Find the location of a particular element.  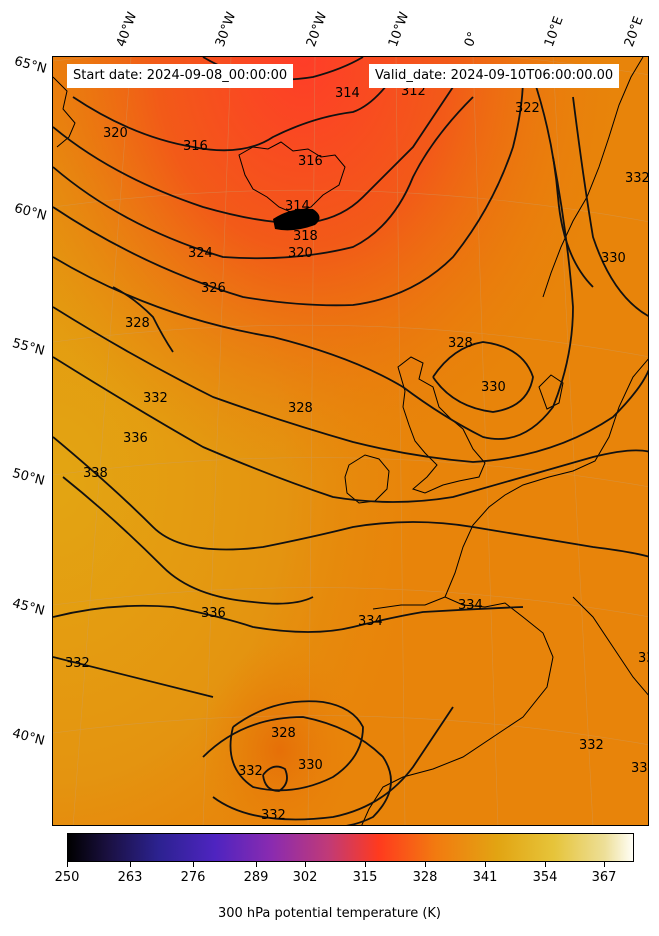

ireland-coast is located at coordinates (367, 479).